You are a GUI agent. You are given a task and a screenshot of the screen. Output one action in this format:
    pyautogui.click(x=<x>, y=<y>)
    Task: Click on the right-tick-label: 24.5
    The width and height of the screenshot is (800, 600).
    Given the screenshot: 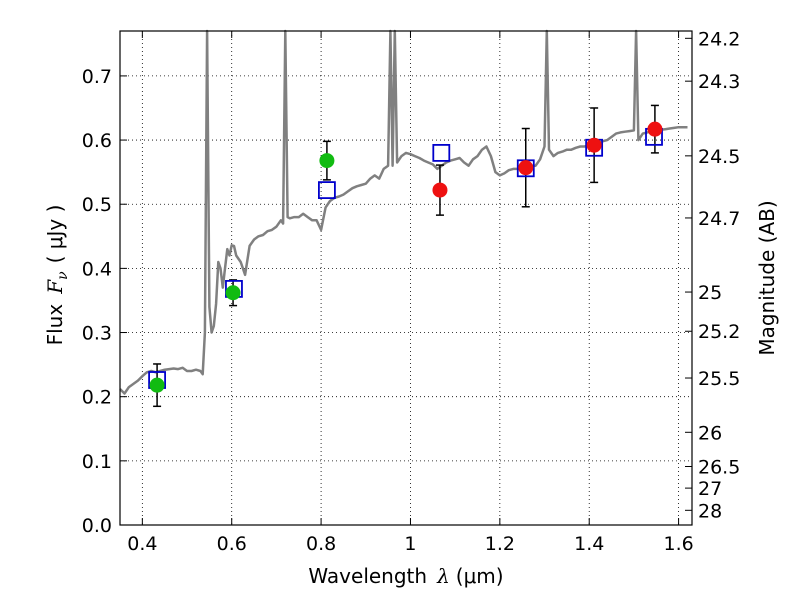 What is the action you would take?
    pyautogui.click(x=719, y=157)
    